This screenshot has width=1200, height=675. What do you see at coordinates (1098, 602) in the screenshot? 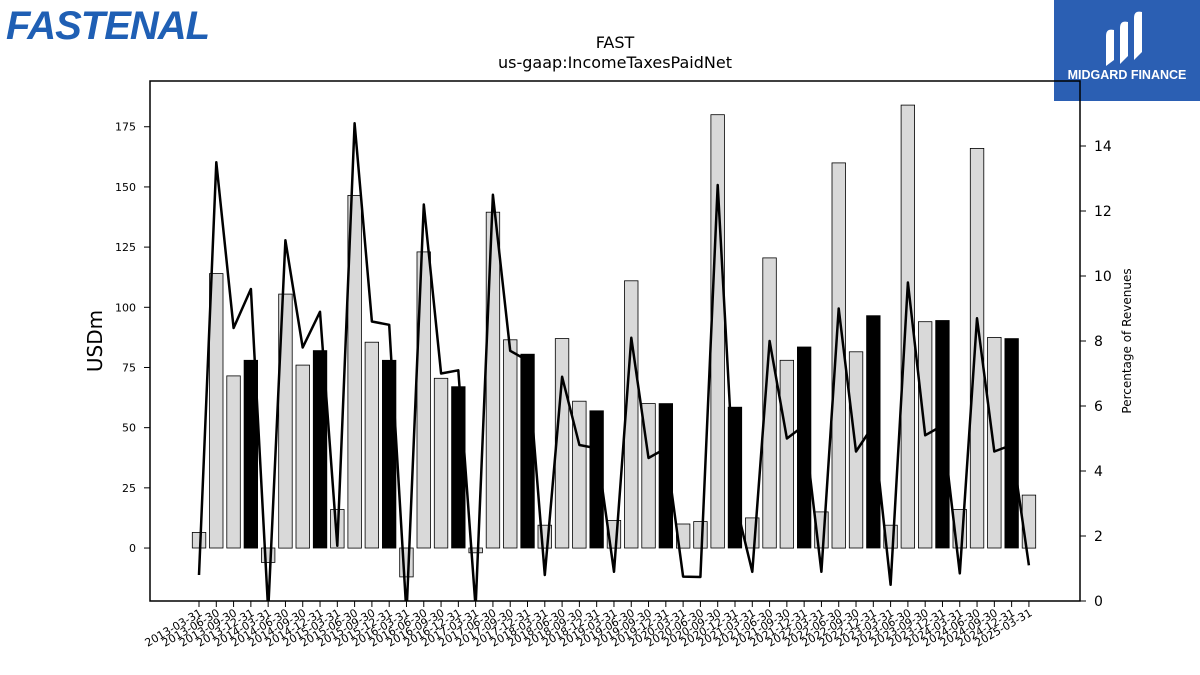
I see `y2-tick-label: 0` at bounding box center [1098, 602].